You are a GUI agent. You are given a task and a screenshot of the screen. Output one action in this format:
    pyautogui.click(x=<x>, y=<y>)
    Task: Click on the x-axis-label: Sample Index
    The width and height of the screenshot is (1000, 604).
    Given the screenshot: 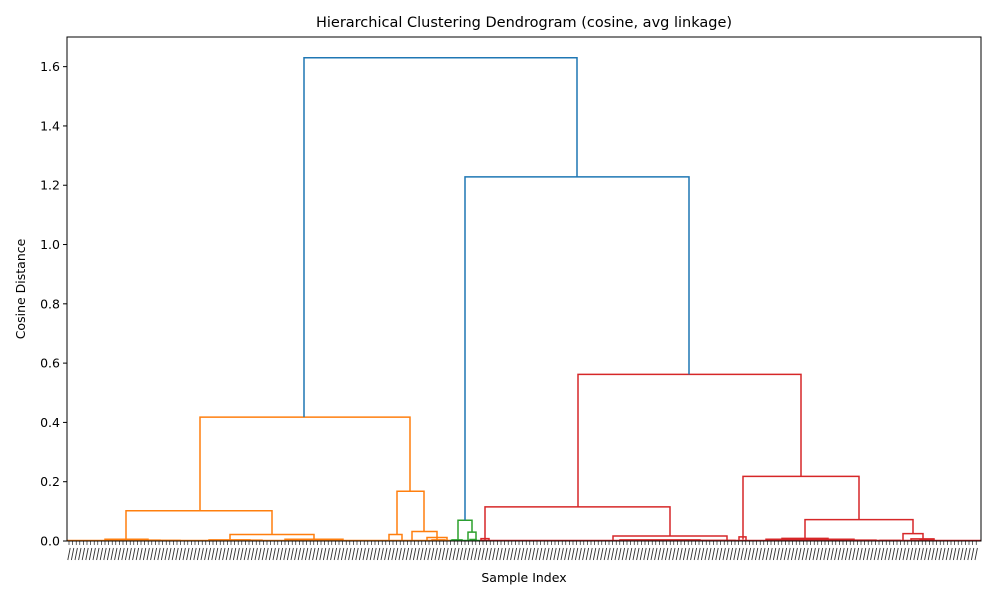 What is the action you would take?
    pyautogui.click(x=523, y=577)
    